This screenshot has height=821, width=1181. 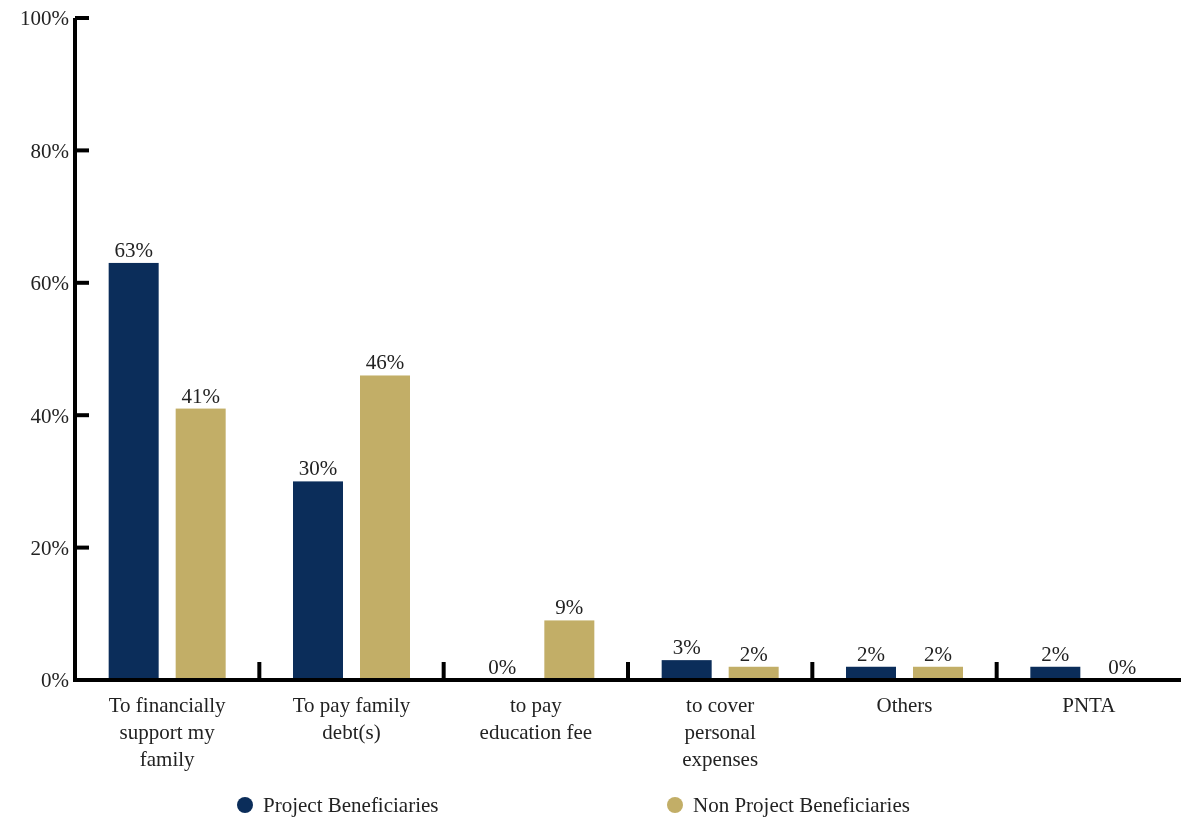 What do you see at coordinates (133, 249) in the screenshot?
I see `data-label: 63%` at bounding box center [133, 249].